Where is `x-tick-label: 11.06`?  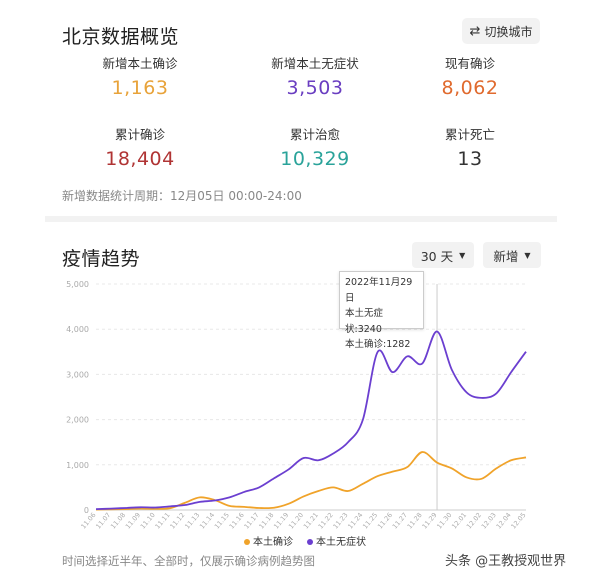 x-tick-label: 11.06 is located at coordinates (88, 520).